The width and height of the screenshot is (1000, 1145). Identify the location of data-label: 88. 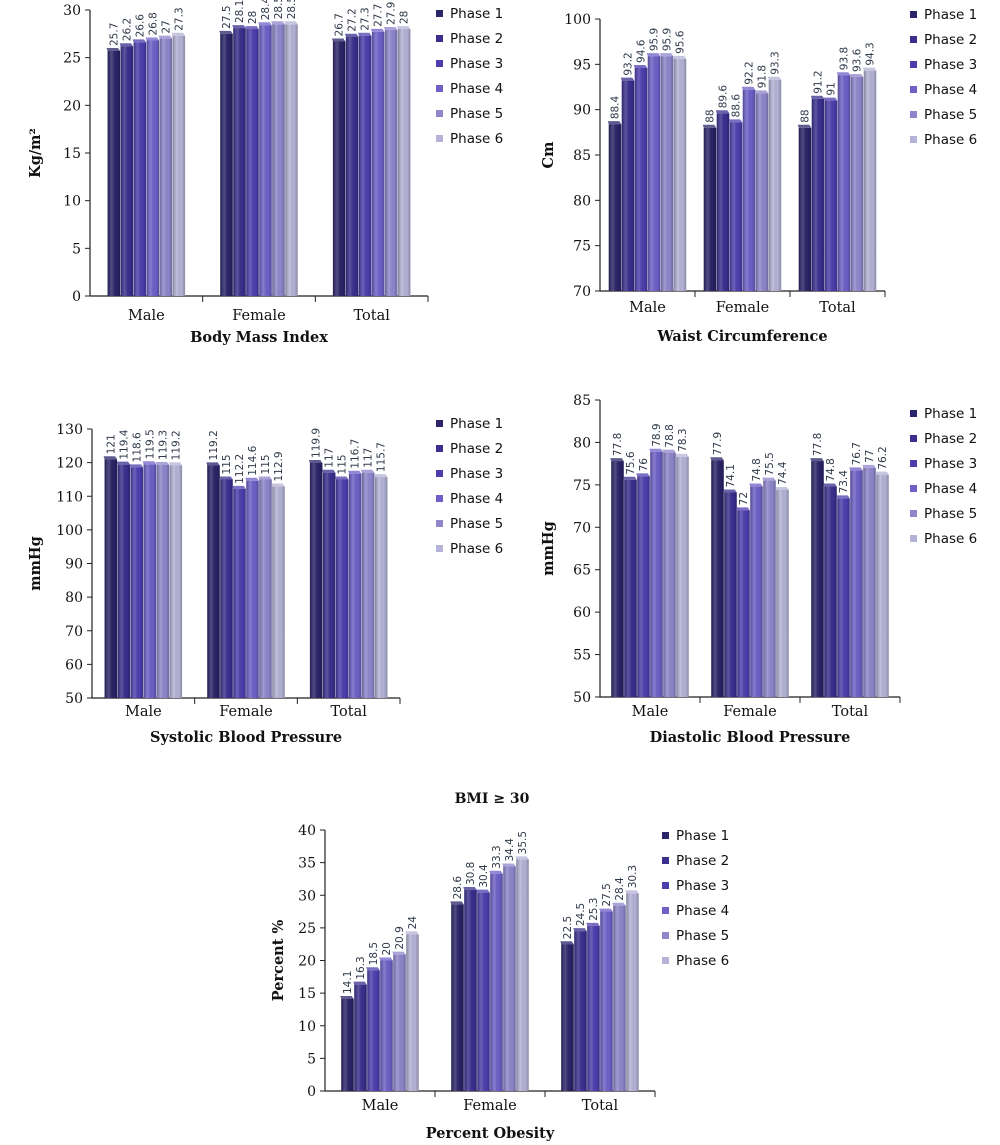
(806, 115).